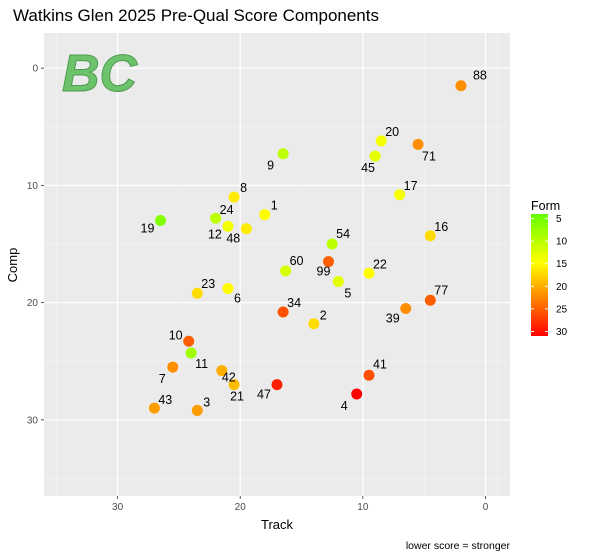 The image size is (590, 558). Describe the element at coordinates (562, 332) in the screenshot. I see `legend-tick-label: 30` at that location.